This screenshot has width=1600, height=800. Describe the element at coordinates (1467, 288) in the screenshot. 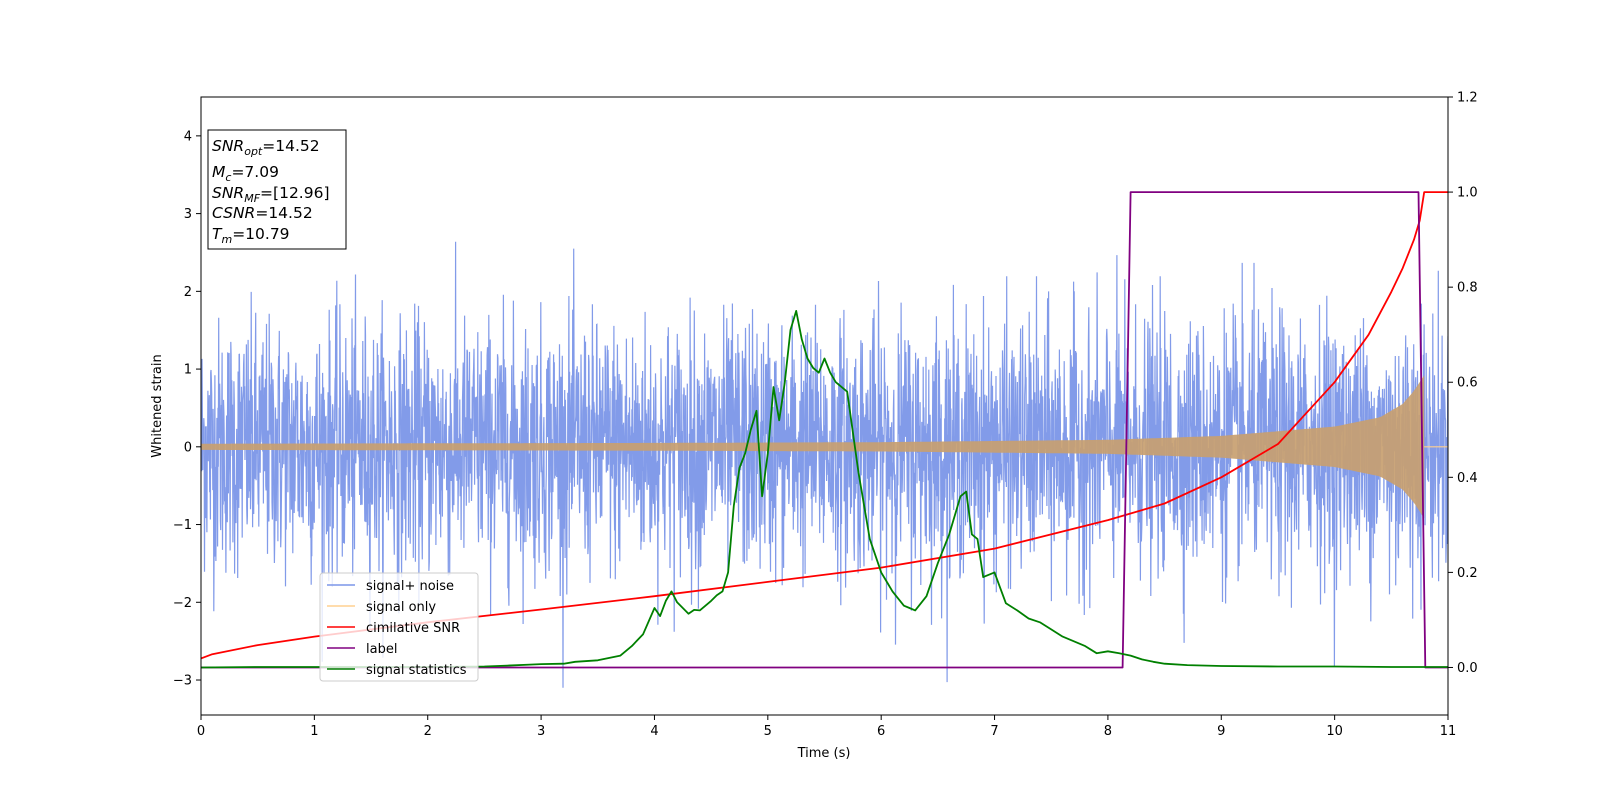

I see `y-right-tick-label-4: 0.8` at that location.